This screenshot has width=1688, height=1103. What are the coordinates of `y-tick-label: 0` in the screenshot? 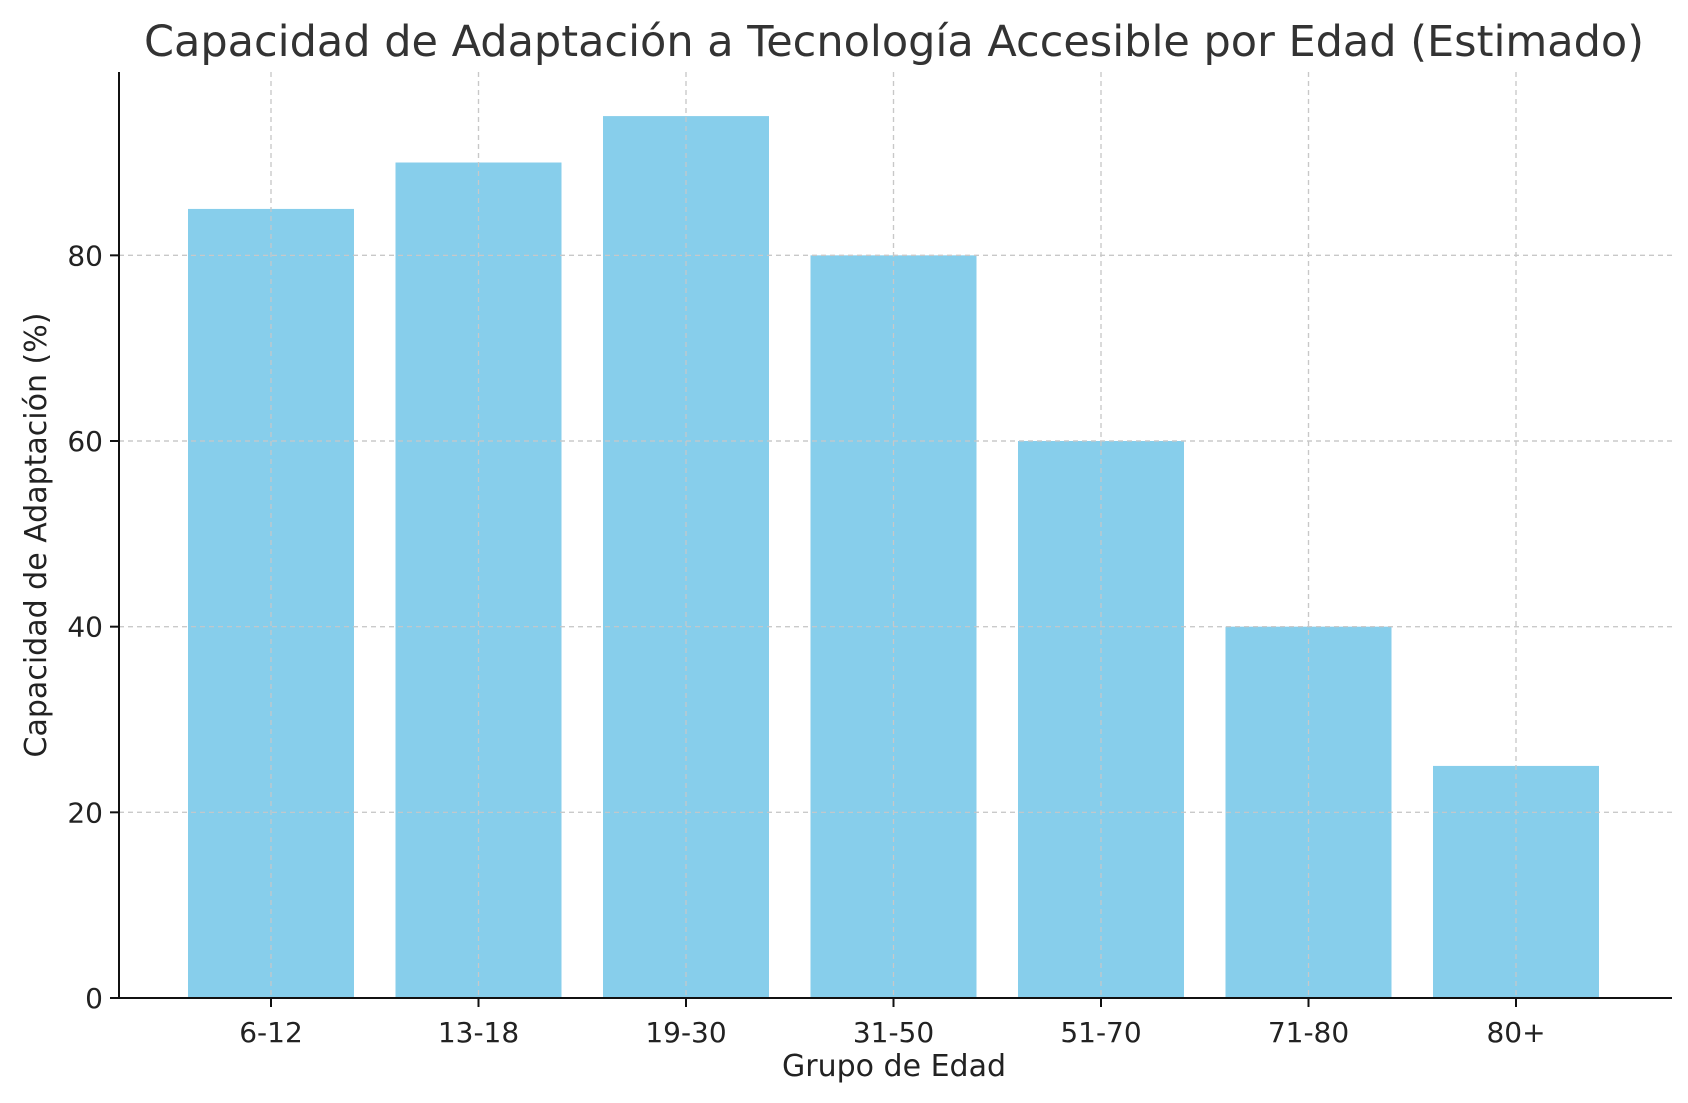 It's located at (94, 998).